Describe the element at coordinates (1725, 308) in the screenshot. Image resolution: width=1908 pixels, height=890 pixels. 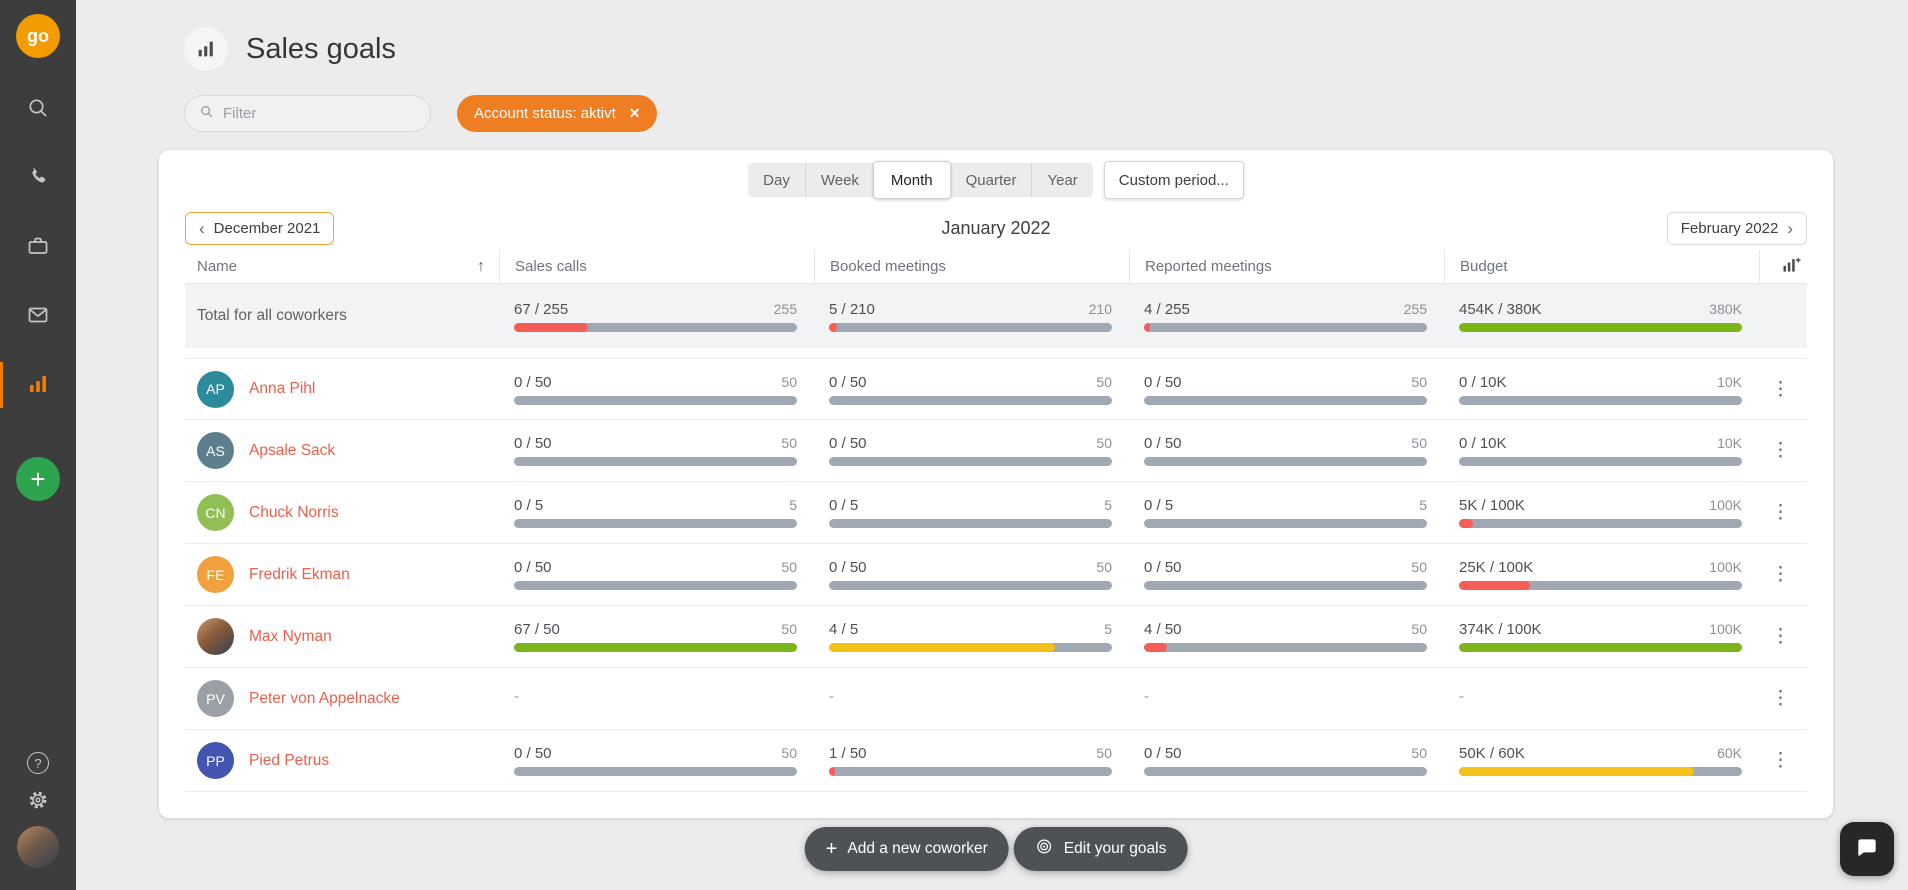
I see `metric-max: 380K` at that location.